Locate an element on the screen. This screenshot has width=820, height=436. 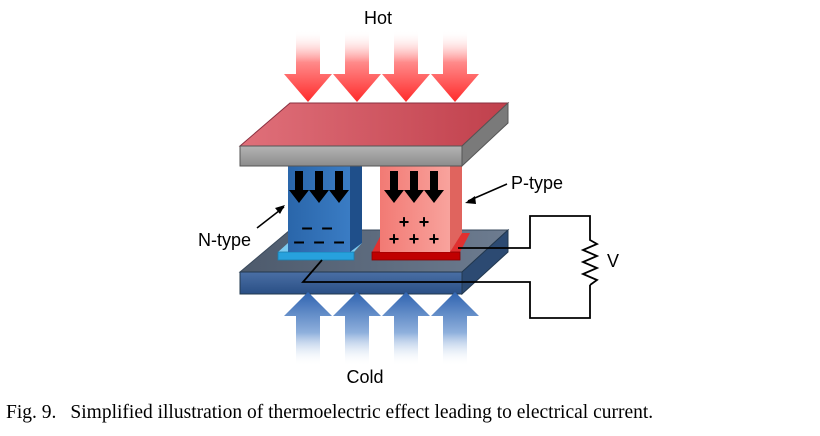
n-type-label: N-type is located at coordinates (224, 240).